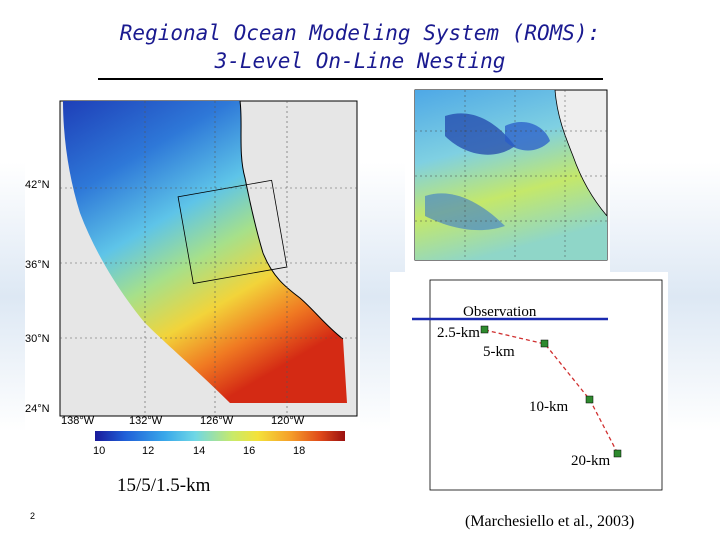  I want to click on lon-label-132w: 132°W, so click(146, 421).